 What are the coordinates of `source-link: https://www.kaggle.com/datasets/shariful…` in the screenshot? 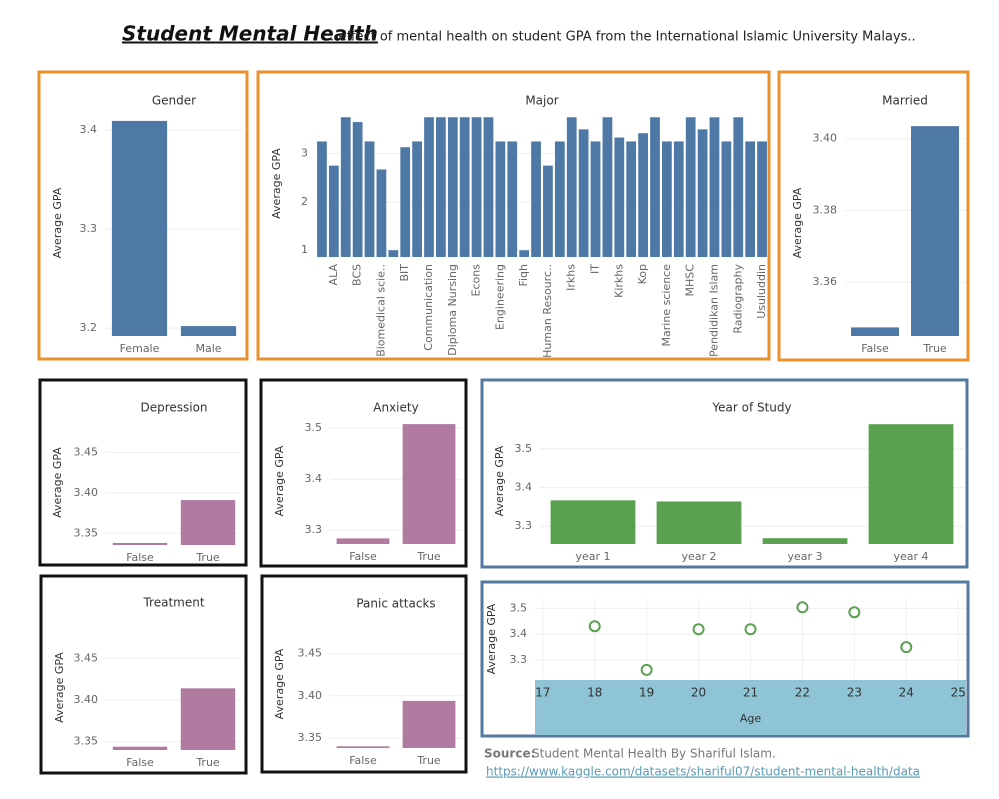 It's located at (703, 772).